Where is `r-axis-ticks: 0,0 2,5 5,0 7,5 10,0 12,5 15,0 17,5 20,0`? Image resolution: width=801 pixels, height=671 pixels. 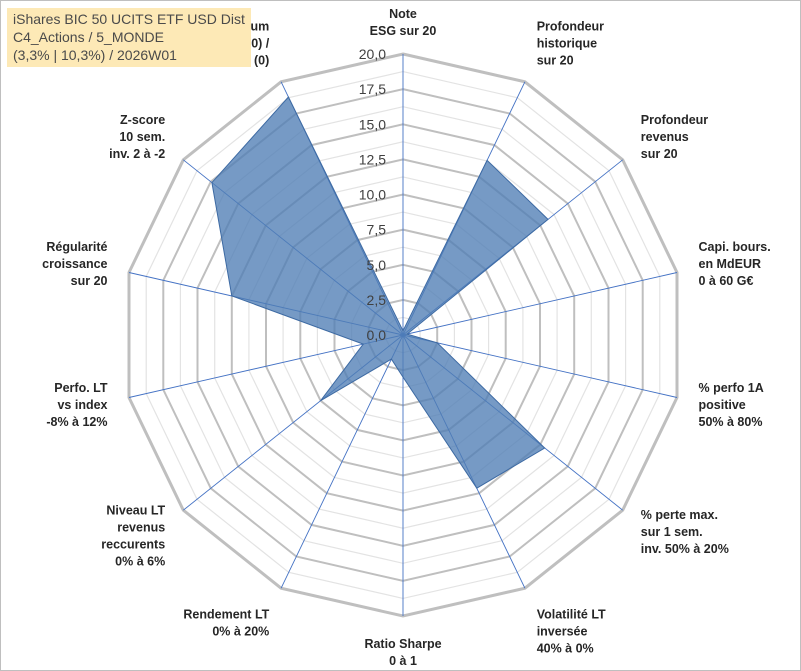 r-axis-ticks: 0,0 2,5 5,0 7,5 10,0 12,5 15,0 17,5 20,0 is located at coordinates (372, 194).